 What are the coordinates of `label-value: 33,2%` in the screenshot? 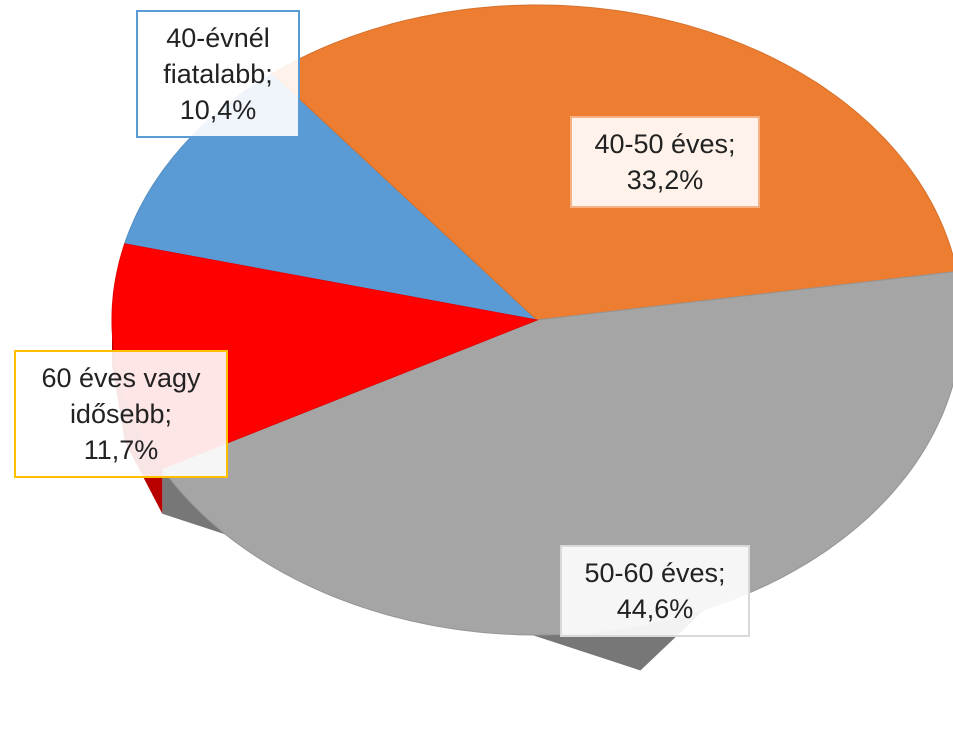 It's located at (665, 180).